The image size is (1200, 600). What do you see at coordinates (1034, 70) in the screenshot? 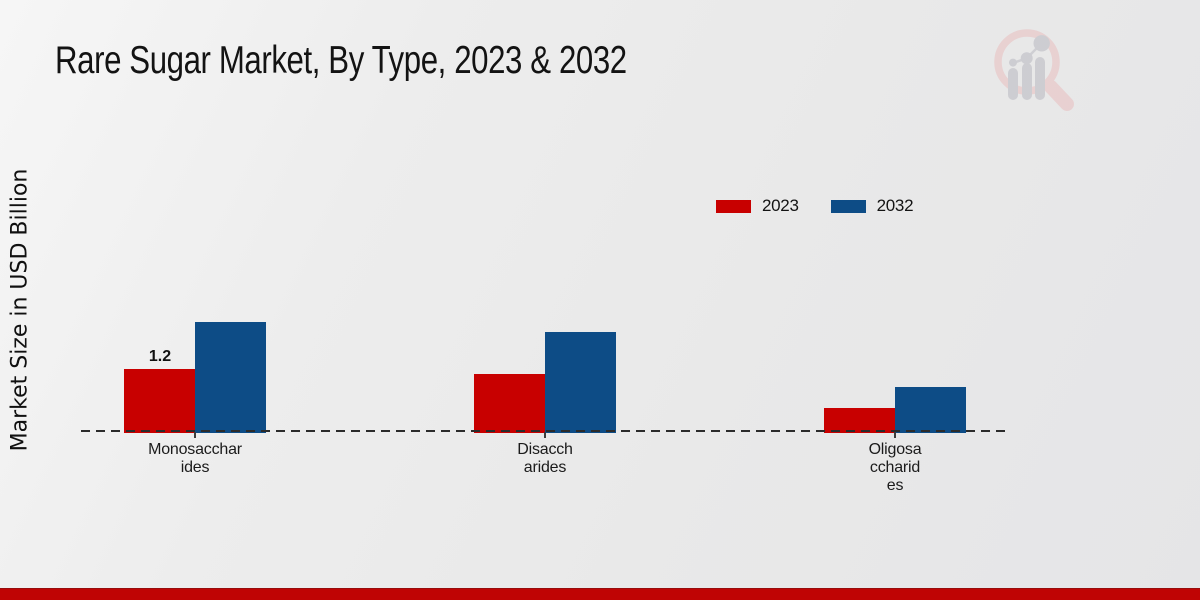
I see `market-research-logo-icon` at bounding box center [1034, 70].